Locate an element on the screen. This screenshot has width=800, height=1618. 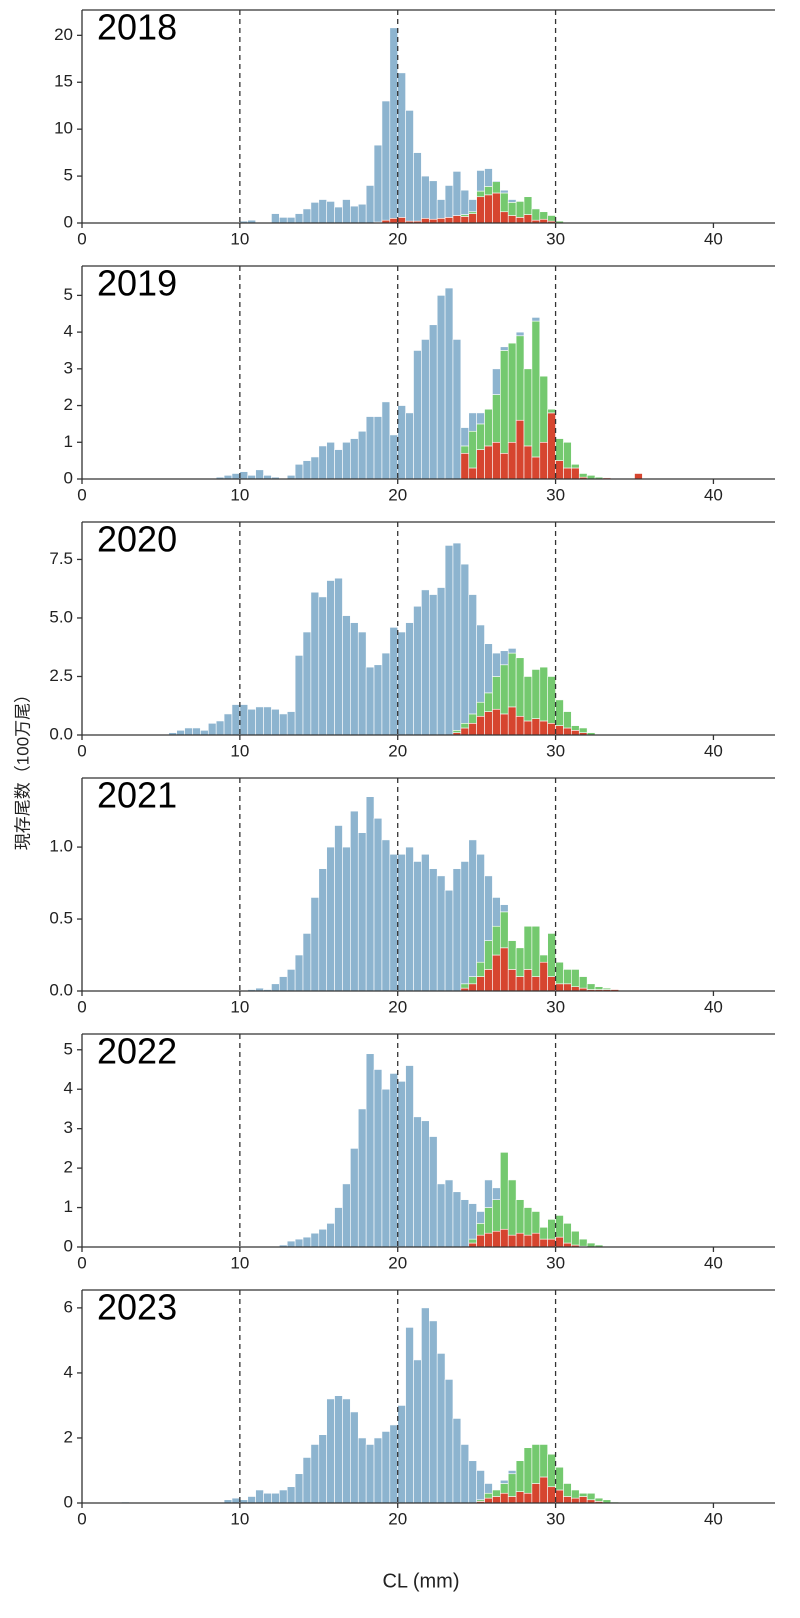
panel-title: 2023 is located at coordinates (137, 1307).